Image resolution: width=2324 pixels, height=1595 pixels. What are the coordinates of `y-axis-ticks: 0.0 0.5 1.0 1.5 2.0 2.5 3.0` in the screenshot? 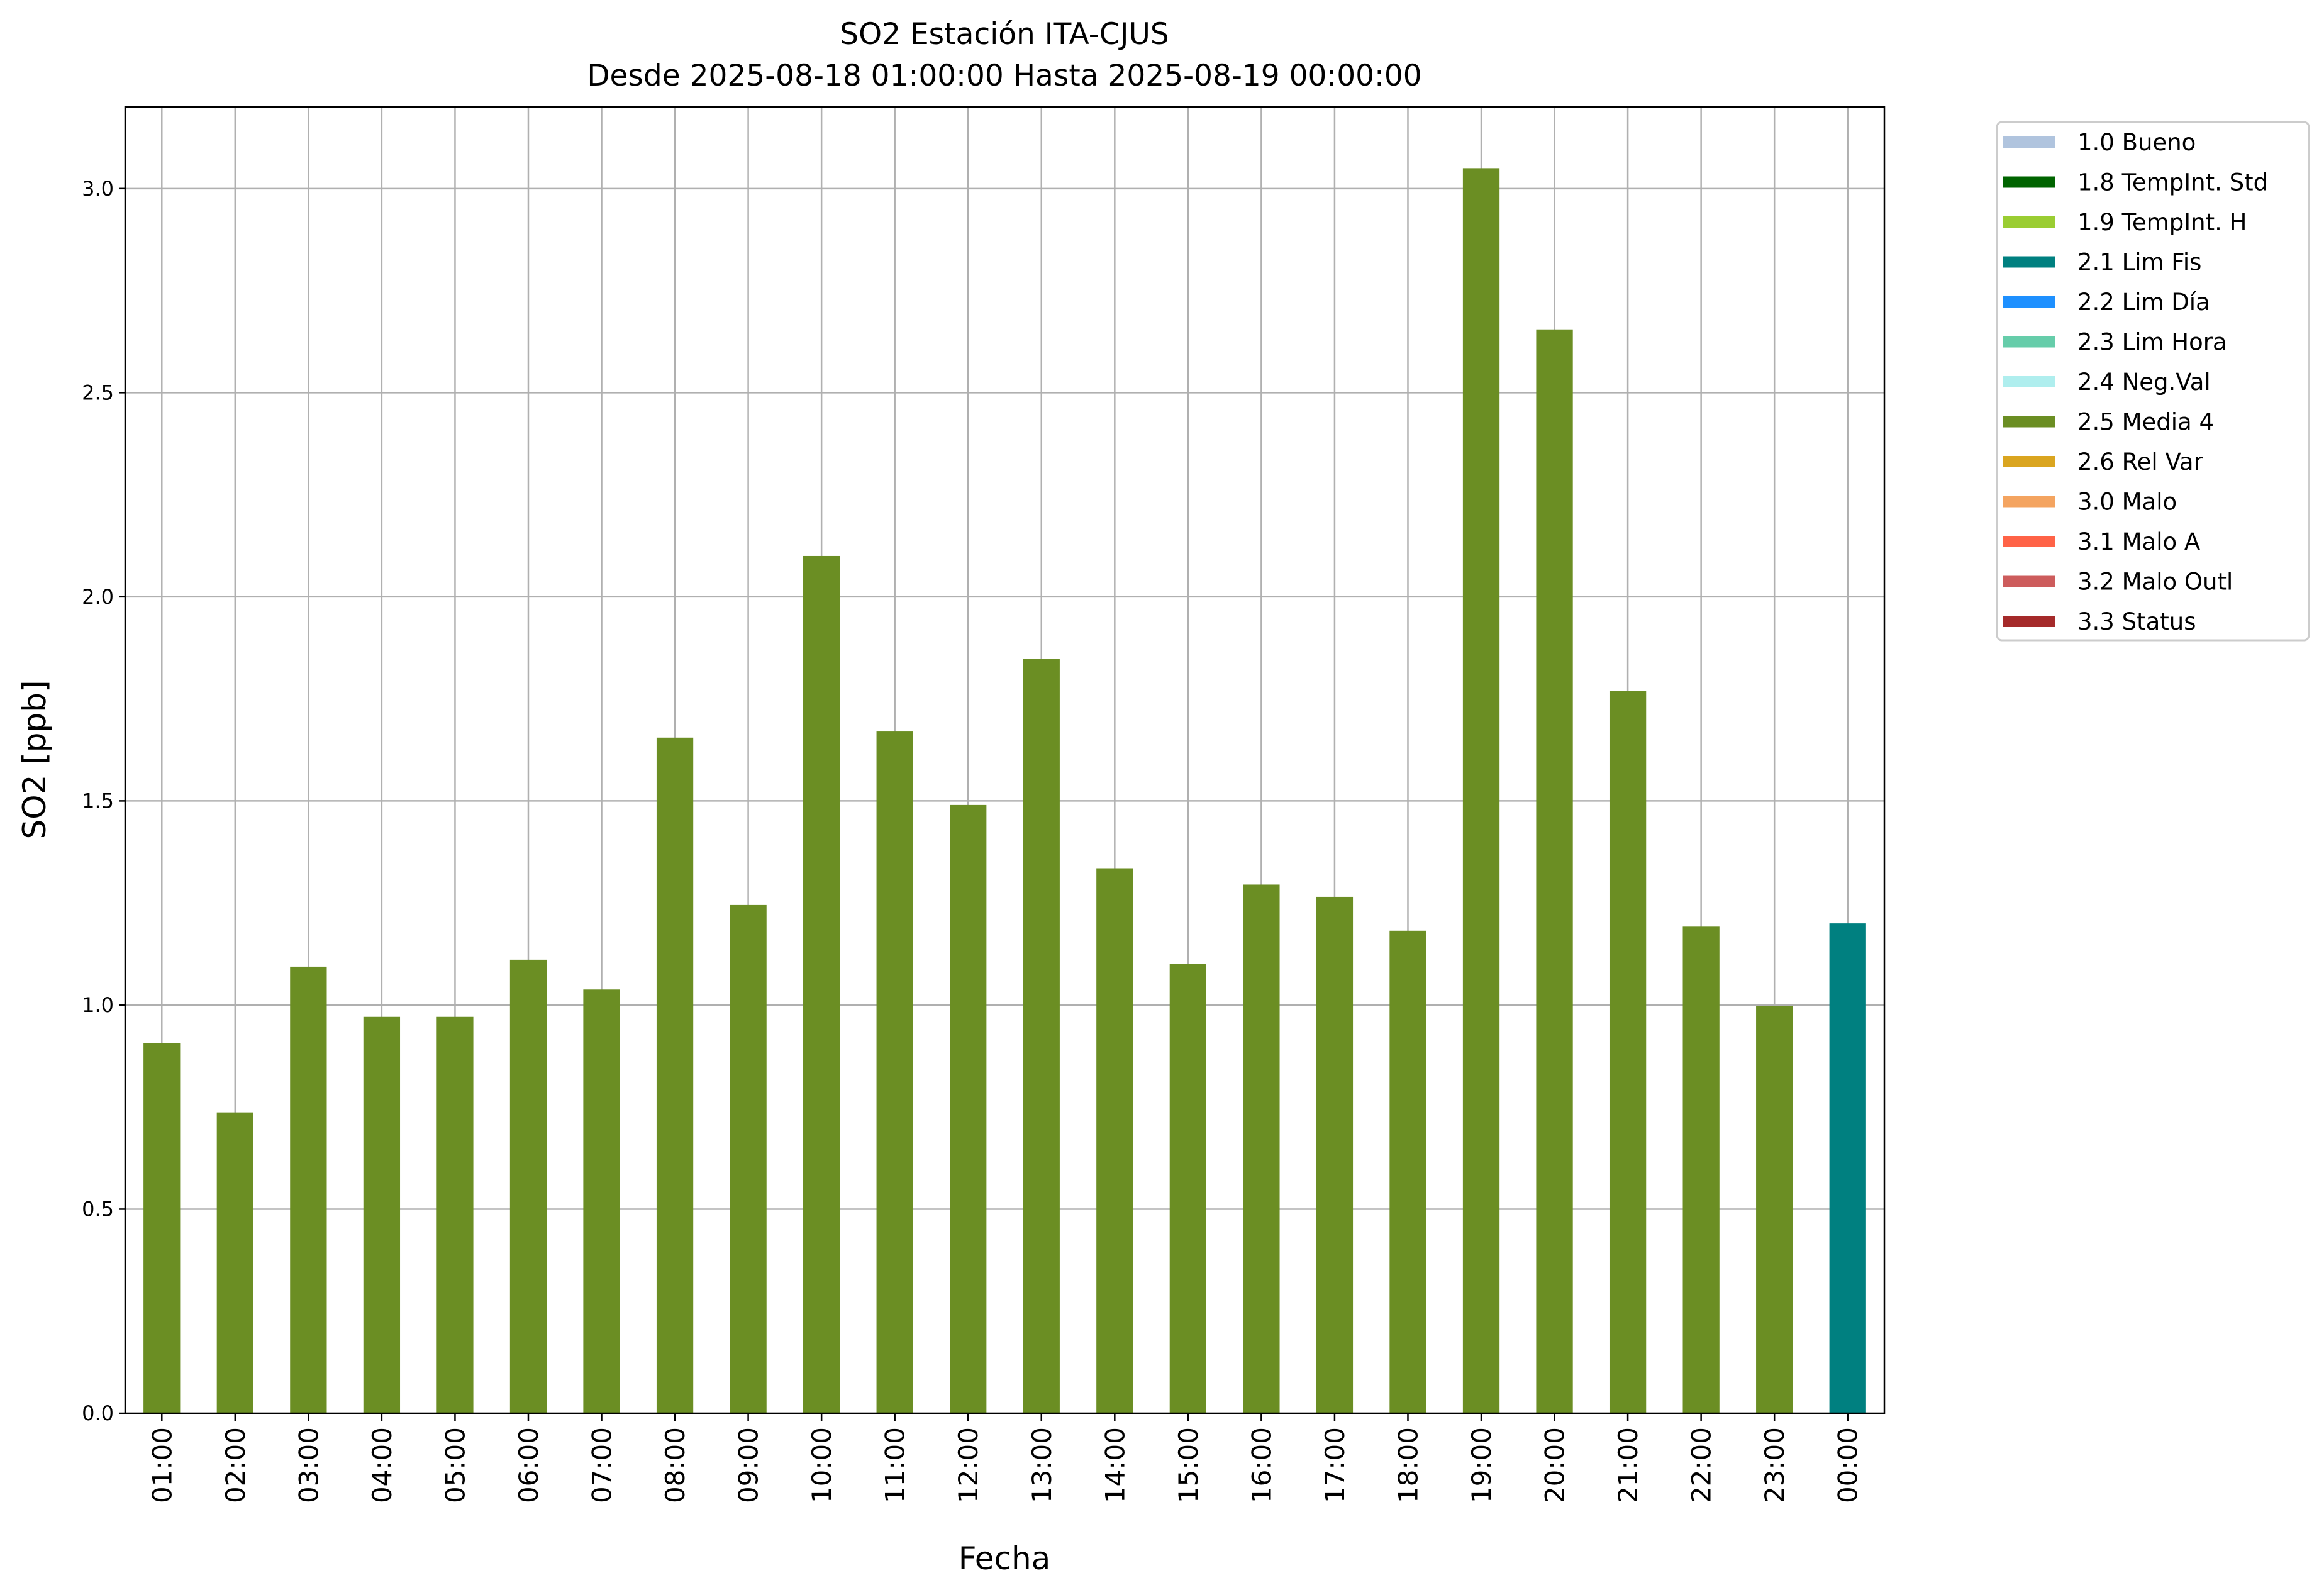 It's located at (103, 801).